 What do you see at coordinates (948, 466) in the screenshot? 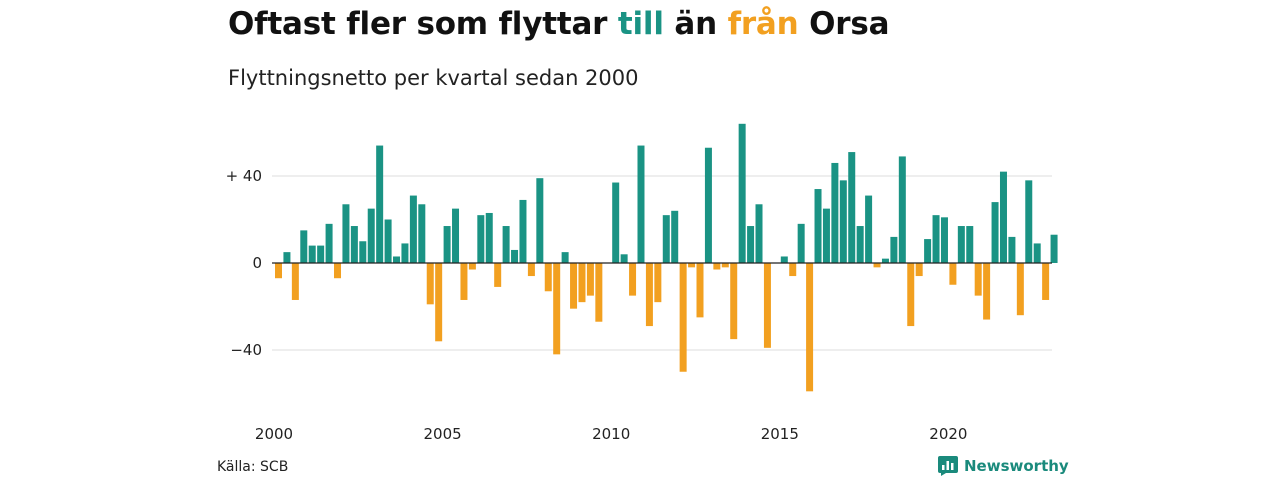
I see `newsworthy-logo-icon` at bounding box center [948, 466].